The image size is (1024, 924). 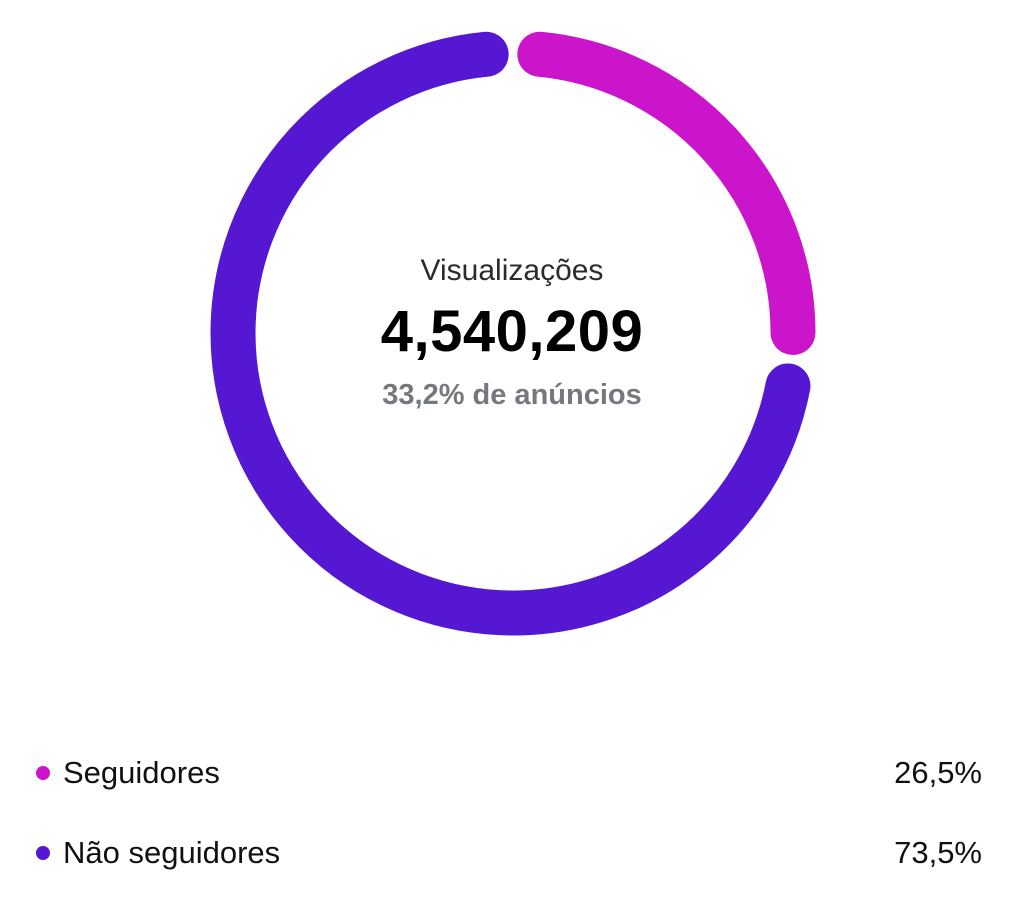 I want to click on legend-value-seguidores: 26,5%, so click(x=938, y=772).